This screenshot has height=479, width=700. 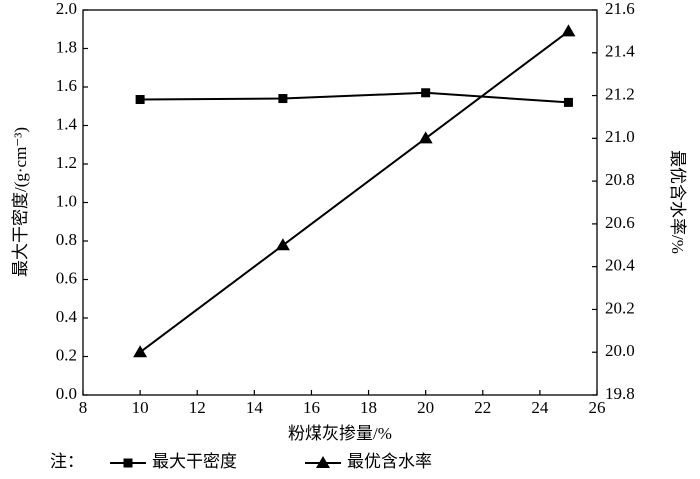 What do you see at coordinates (311, 407) in the screenshot?
I see `x-tick-label: 16` at bounding box center [311, 407].